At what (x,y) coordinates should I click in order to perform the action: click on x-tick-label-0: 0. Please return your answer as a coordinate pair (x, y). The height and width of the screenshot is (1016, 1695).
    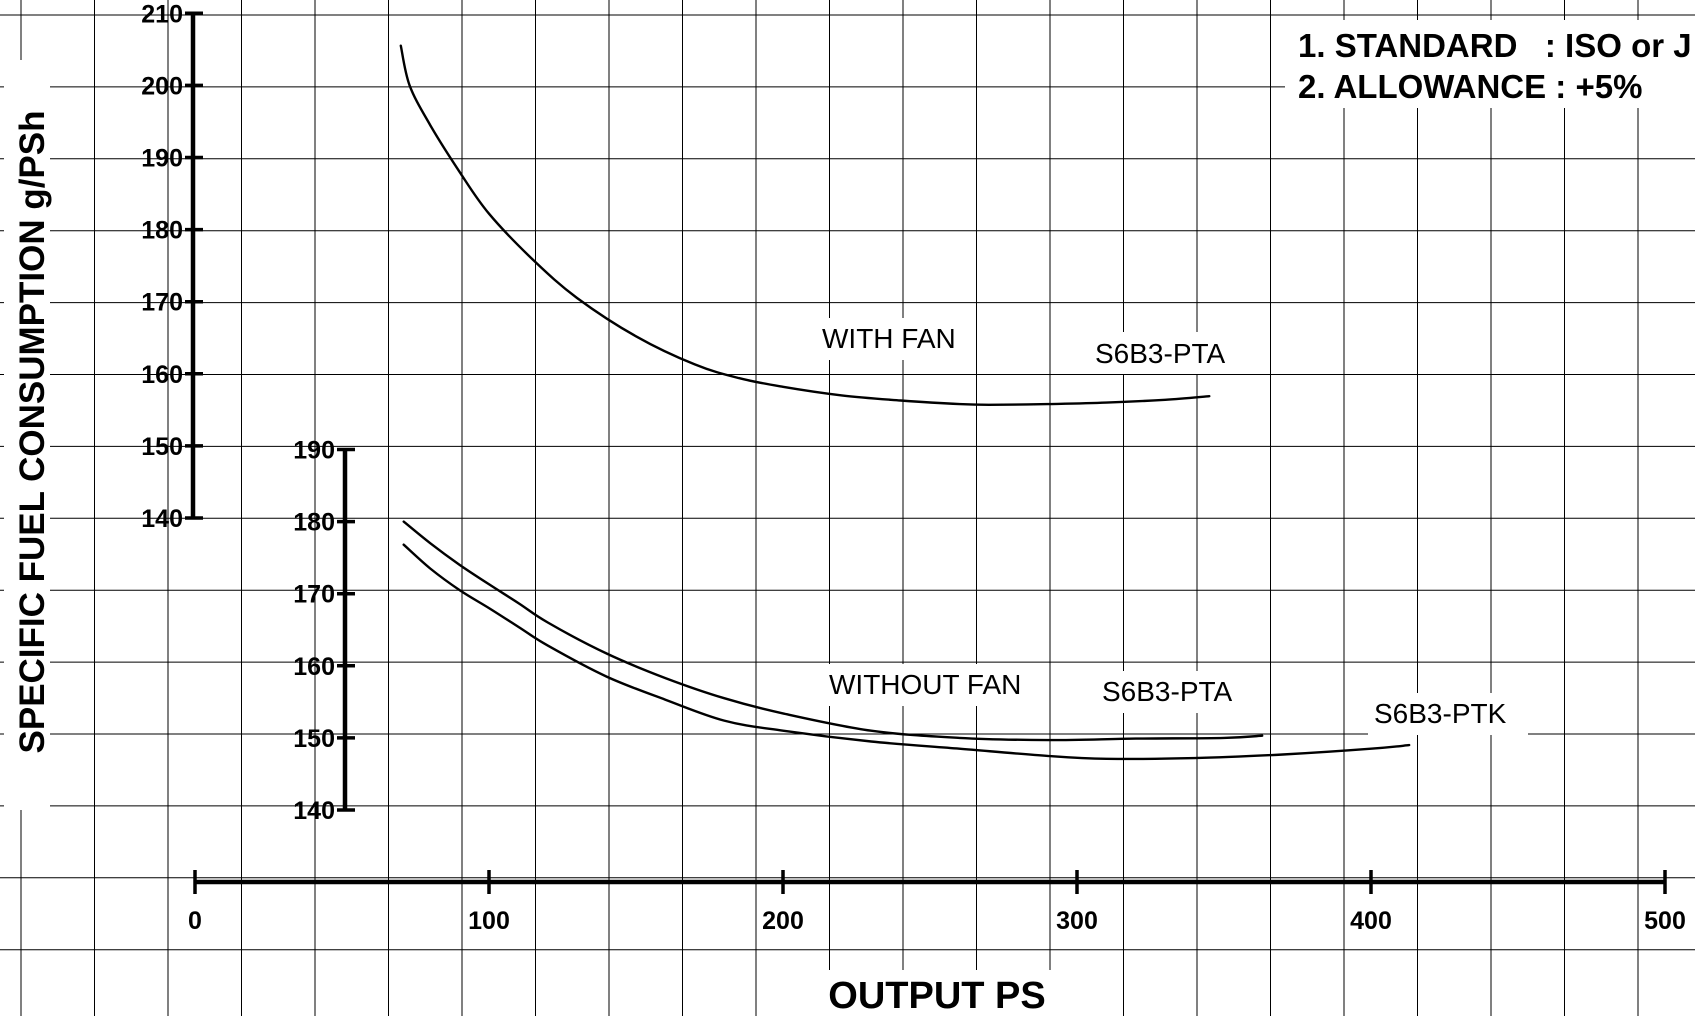
    Looking at the image, I should click on (195, 921).